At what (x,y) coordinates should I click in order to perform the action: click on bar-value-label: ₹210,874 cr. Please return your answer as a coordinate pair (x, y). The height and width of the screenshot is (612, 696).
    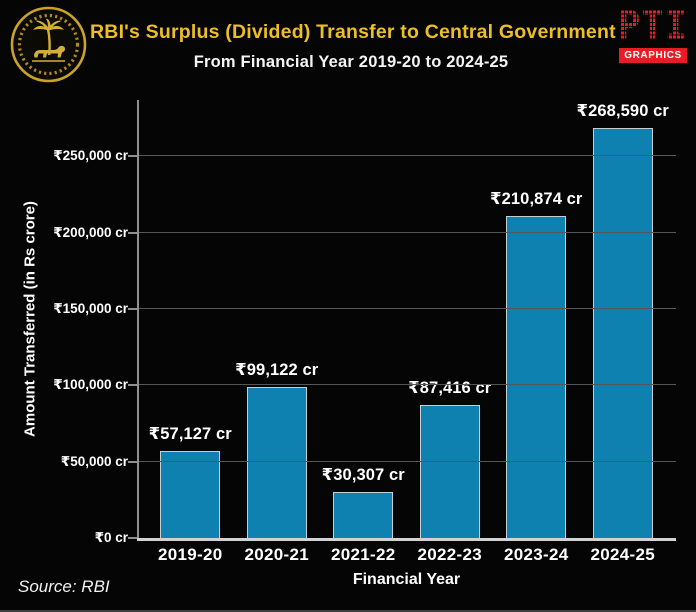
    Looking at the image, I should click on (536, 199).